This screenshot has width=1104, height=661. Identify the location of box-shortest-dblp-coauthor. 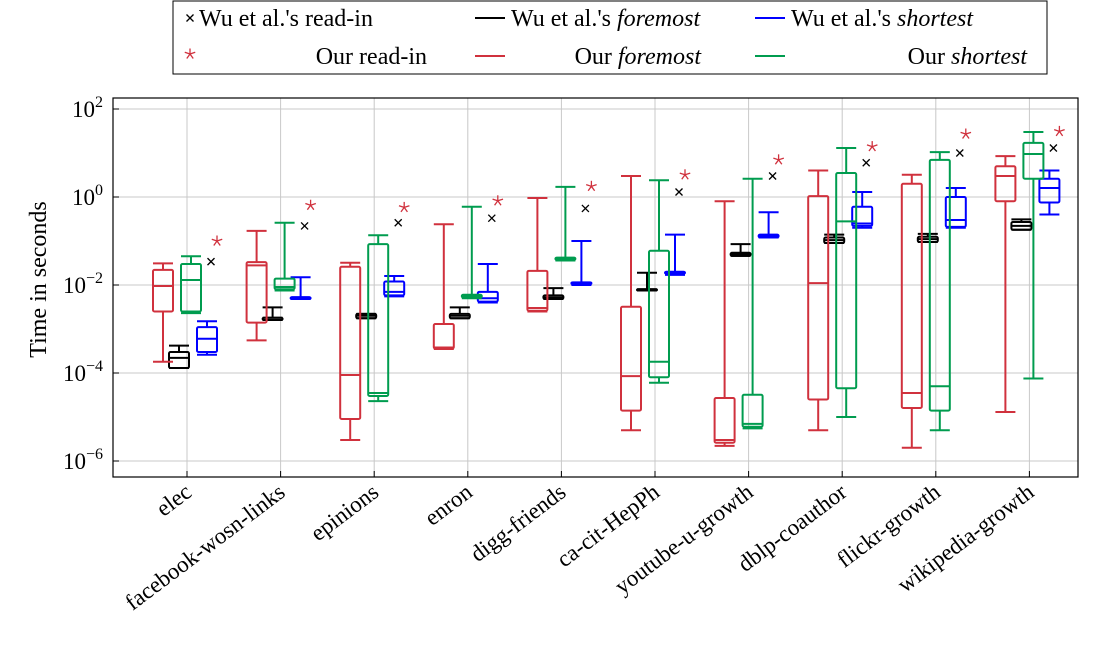
(846, 282).